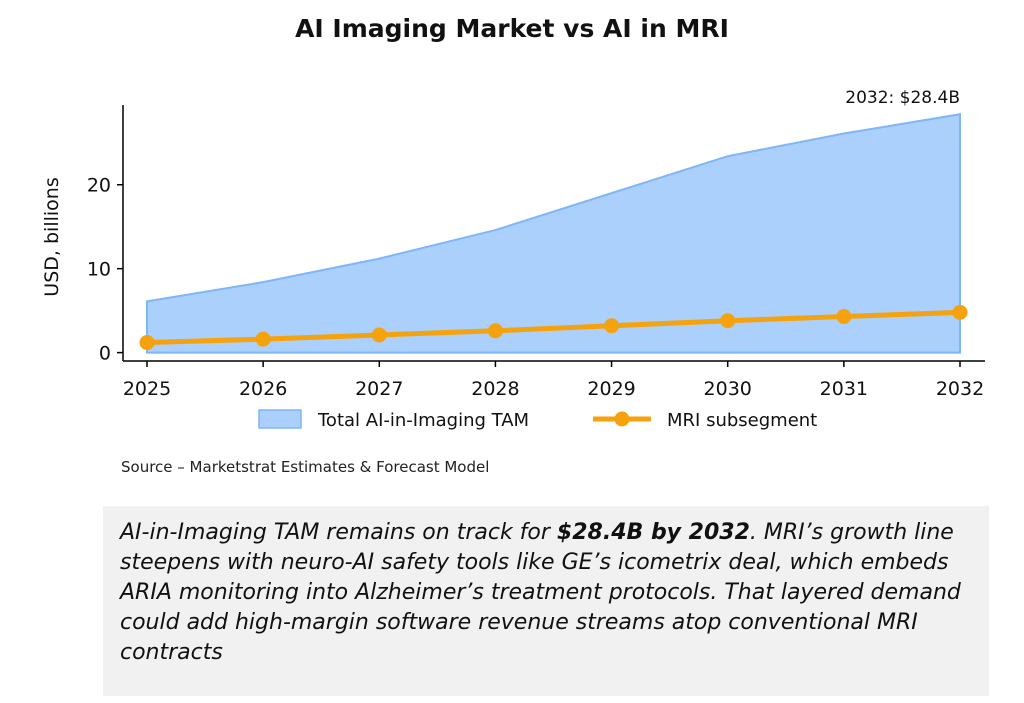 The image size is (1024, 703). What do you see at coordinates (423, 420) in the screenshot?
I see `legend-label-tam: Total AI-in-Imaging TAM` at bounding box center [423, 420].